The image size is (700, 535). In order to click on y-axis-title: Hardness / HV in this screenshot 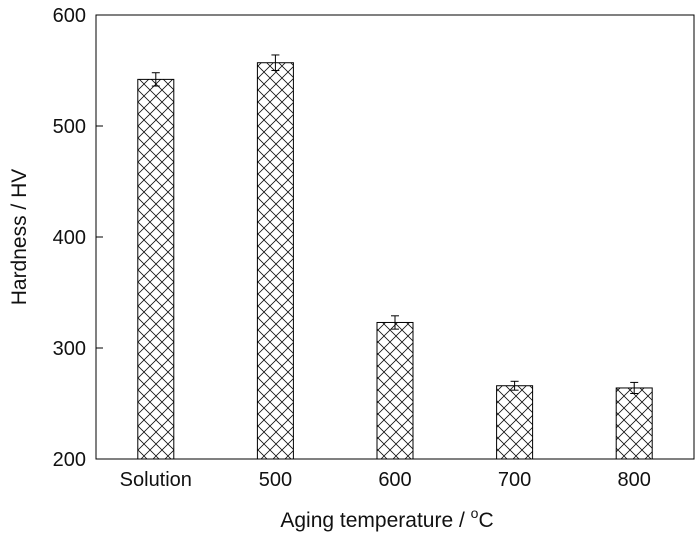, I will do `click(19, 237)`.